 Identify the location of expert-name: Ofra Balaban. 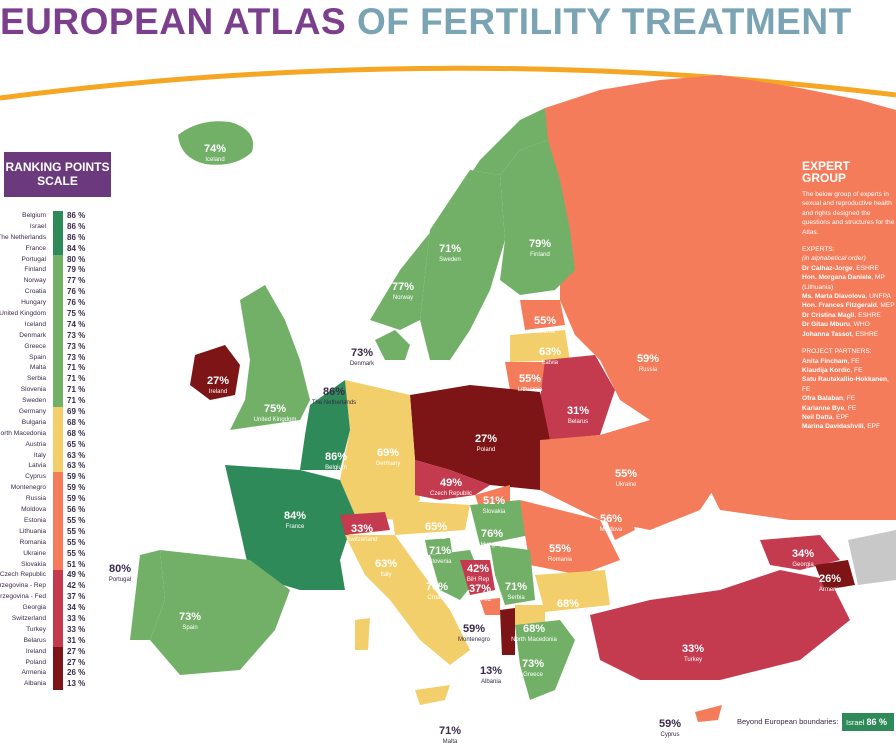
(823, 399).